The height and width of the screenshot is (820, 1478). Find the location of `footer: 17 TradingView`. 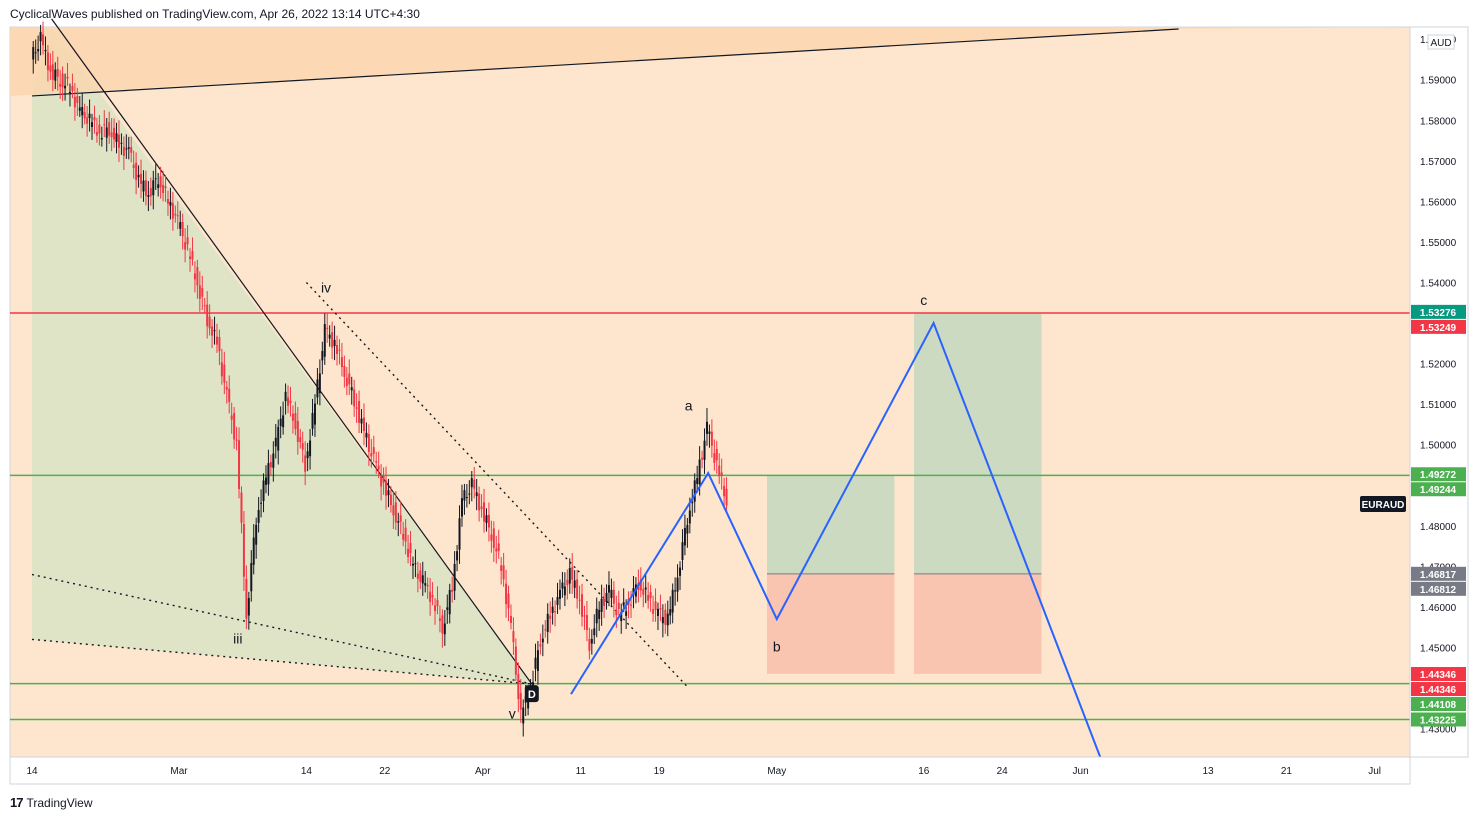

footer: 17 TradingView is located at coordinates (51, 802).